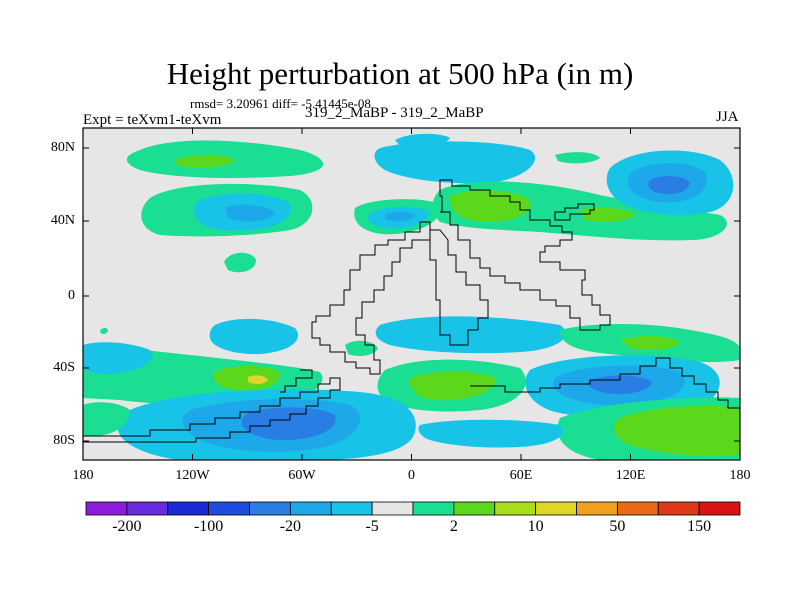 This screenshot has height=600, width=800. Describe the element at coordinates (240, 262) in the screenshot. I see `contour-green-pacific-small` at that location.